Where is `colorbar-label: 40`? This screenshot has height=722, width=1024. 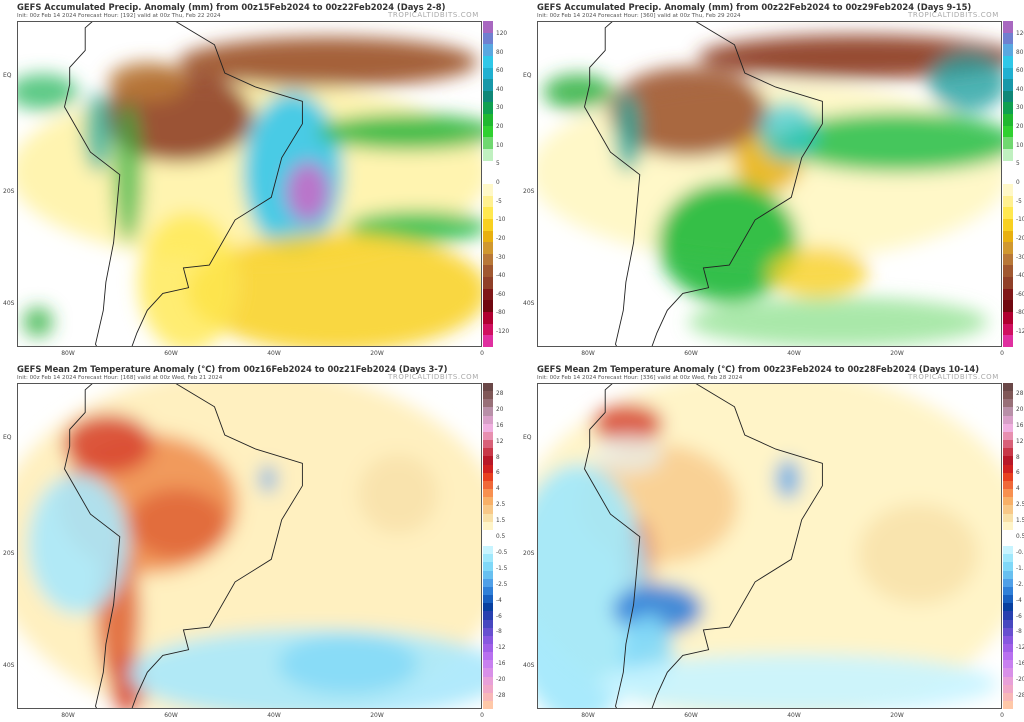 colorbar-label: 40 is located at coordinates (1020, 89).